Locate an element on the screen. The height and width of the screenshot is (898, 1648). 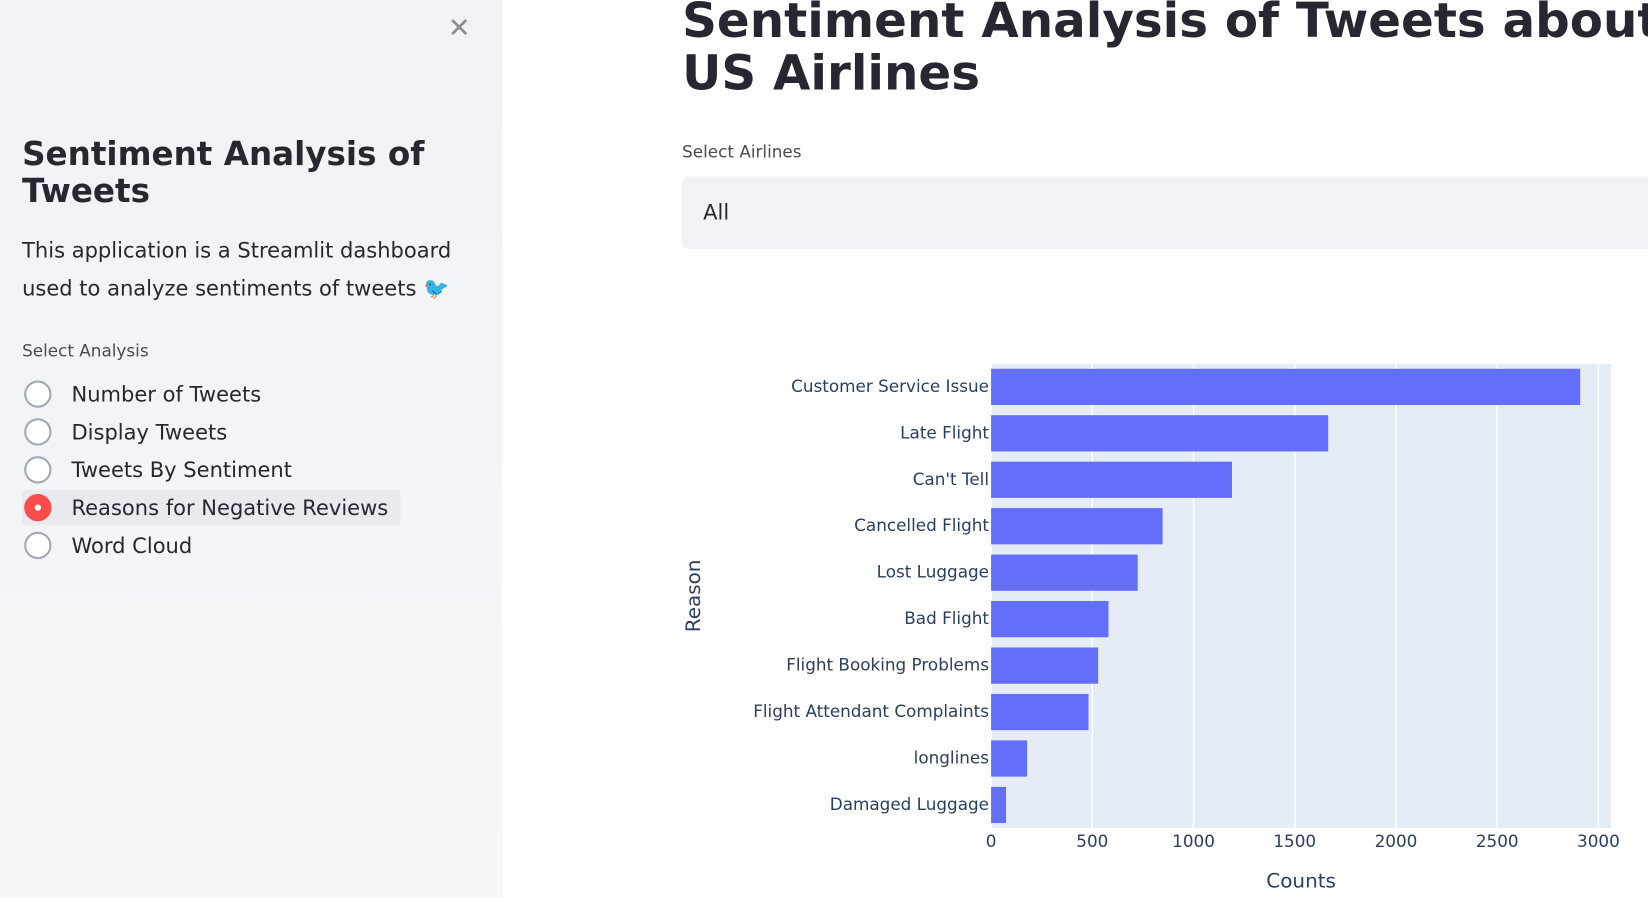
y-axis-title: Reason is located at coordinates (693, 596).